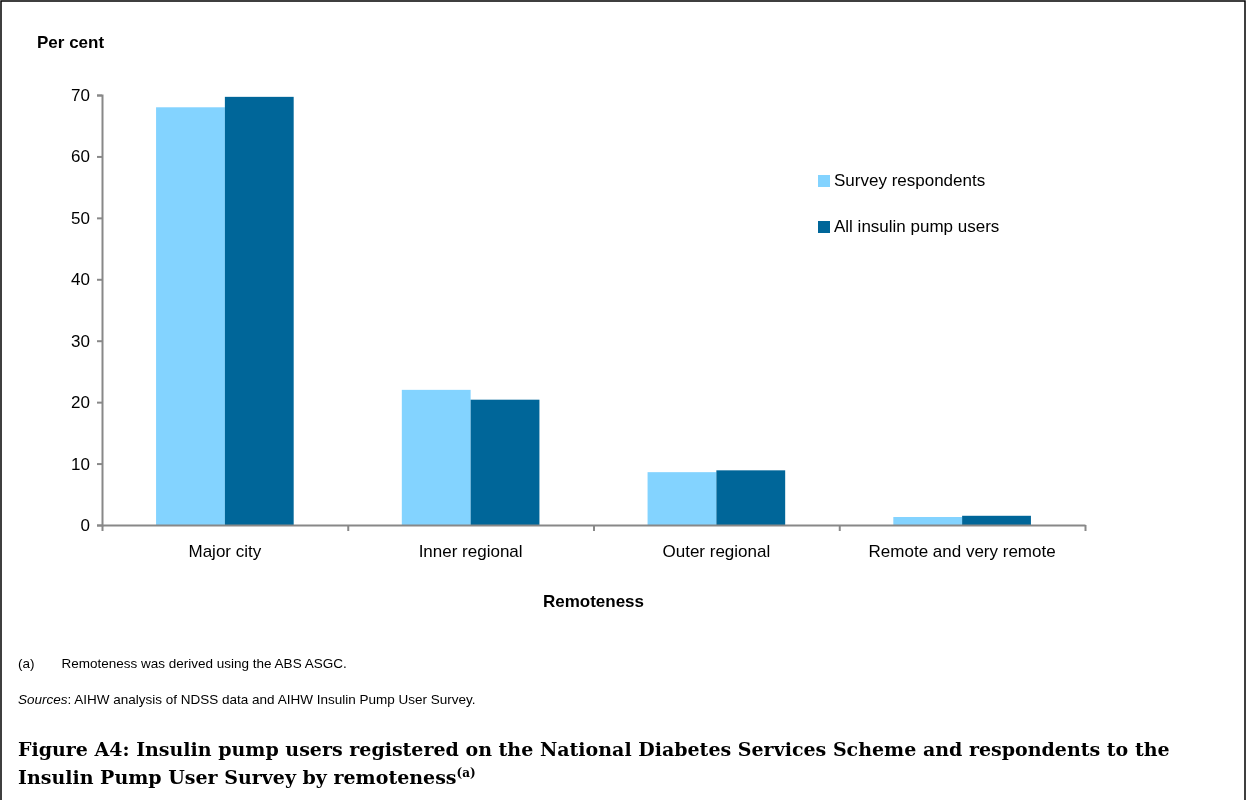 The image size is (1247, 802). Describe the element at coordinates (470, 551) in the screenshot. I see `x-tick-label: Inner regional` at that location.